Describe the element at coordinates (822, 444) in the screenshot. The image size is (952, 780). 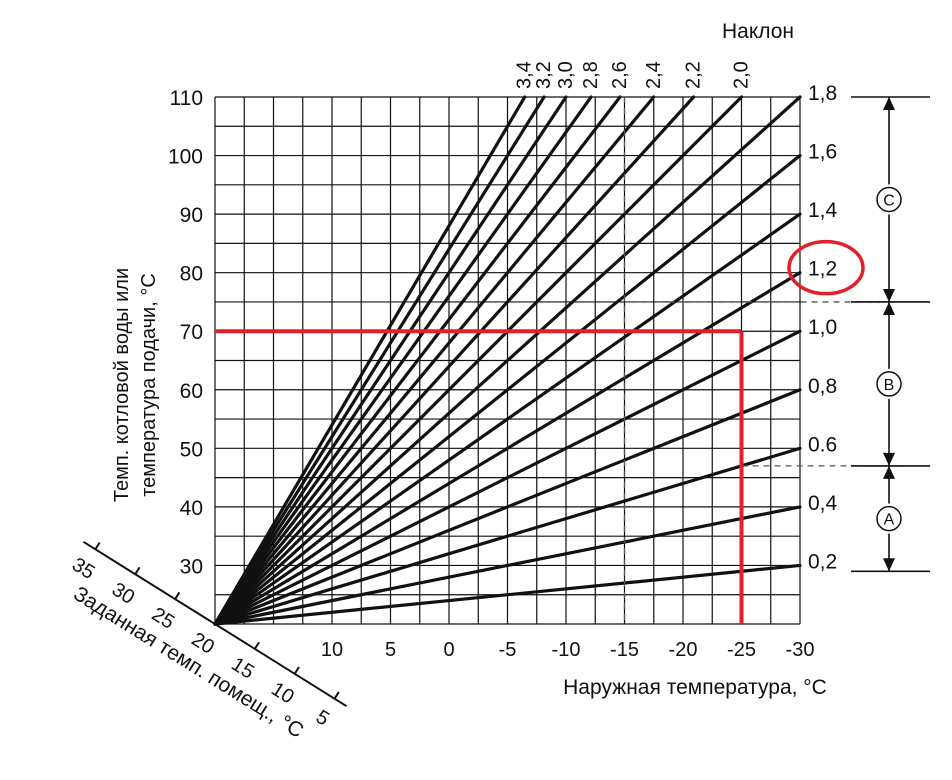
I see `slope-label-right: 0.6` at that location.